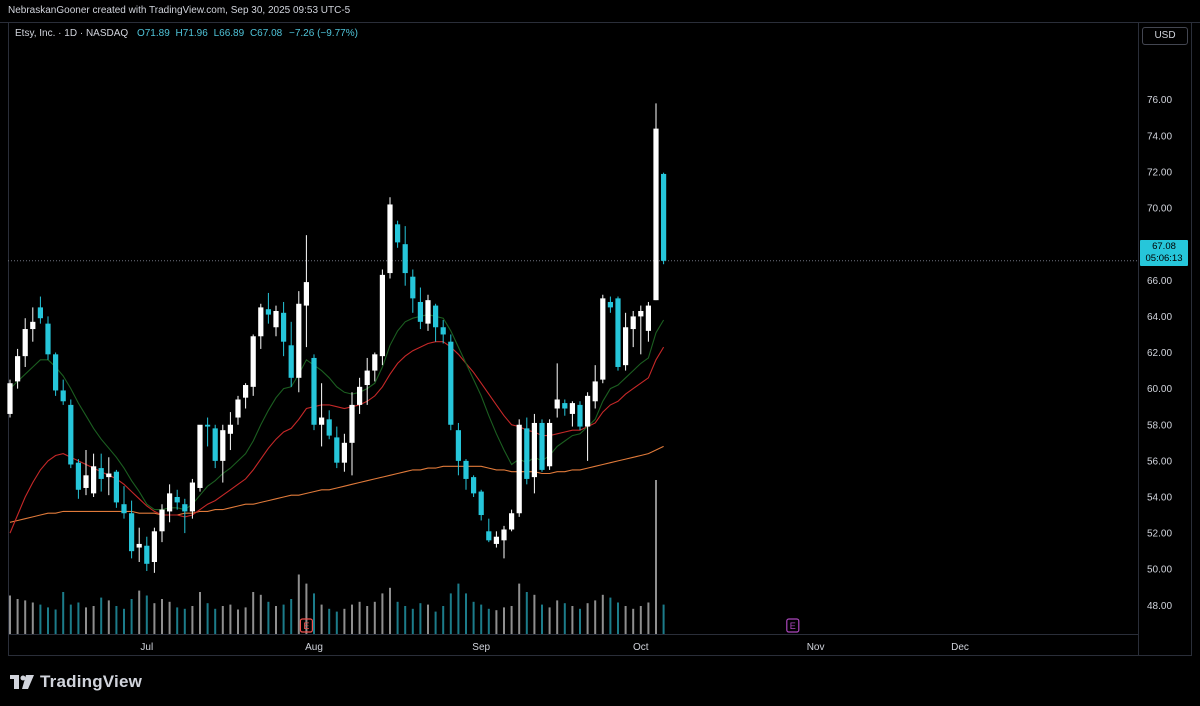  Describe the element at coordinates (1159, 100) in the screenshot. I see `price-tick-label: 76.00` at that location.